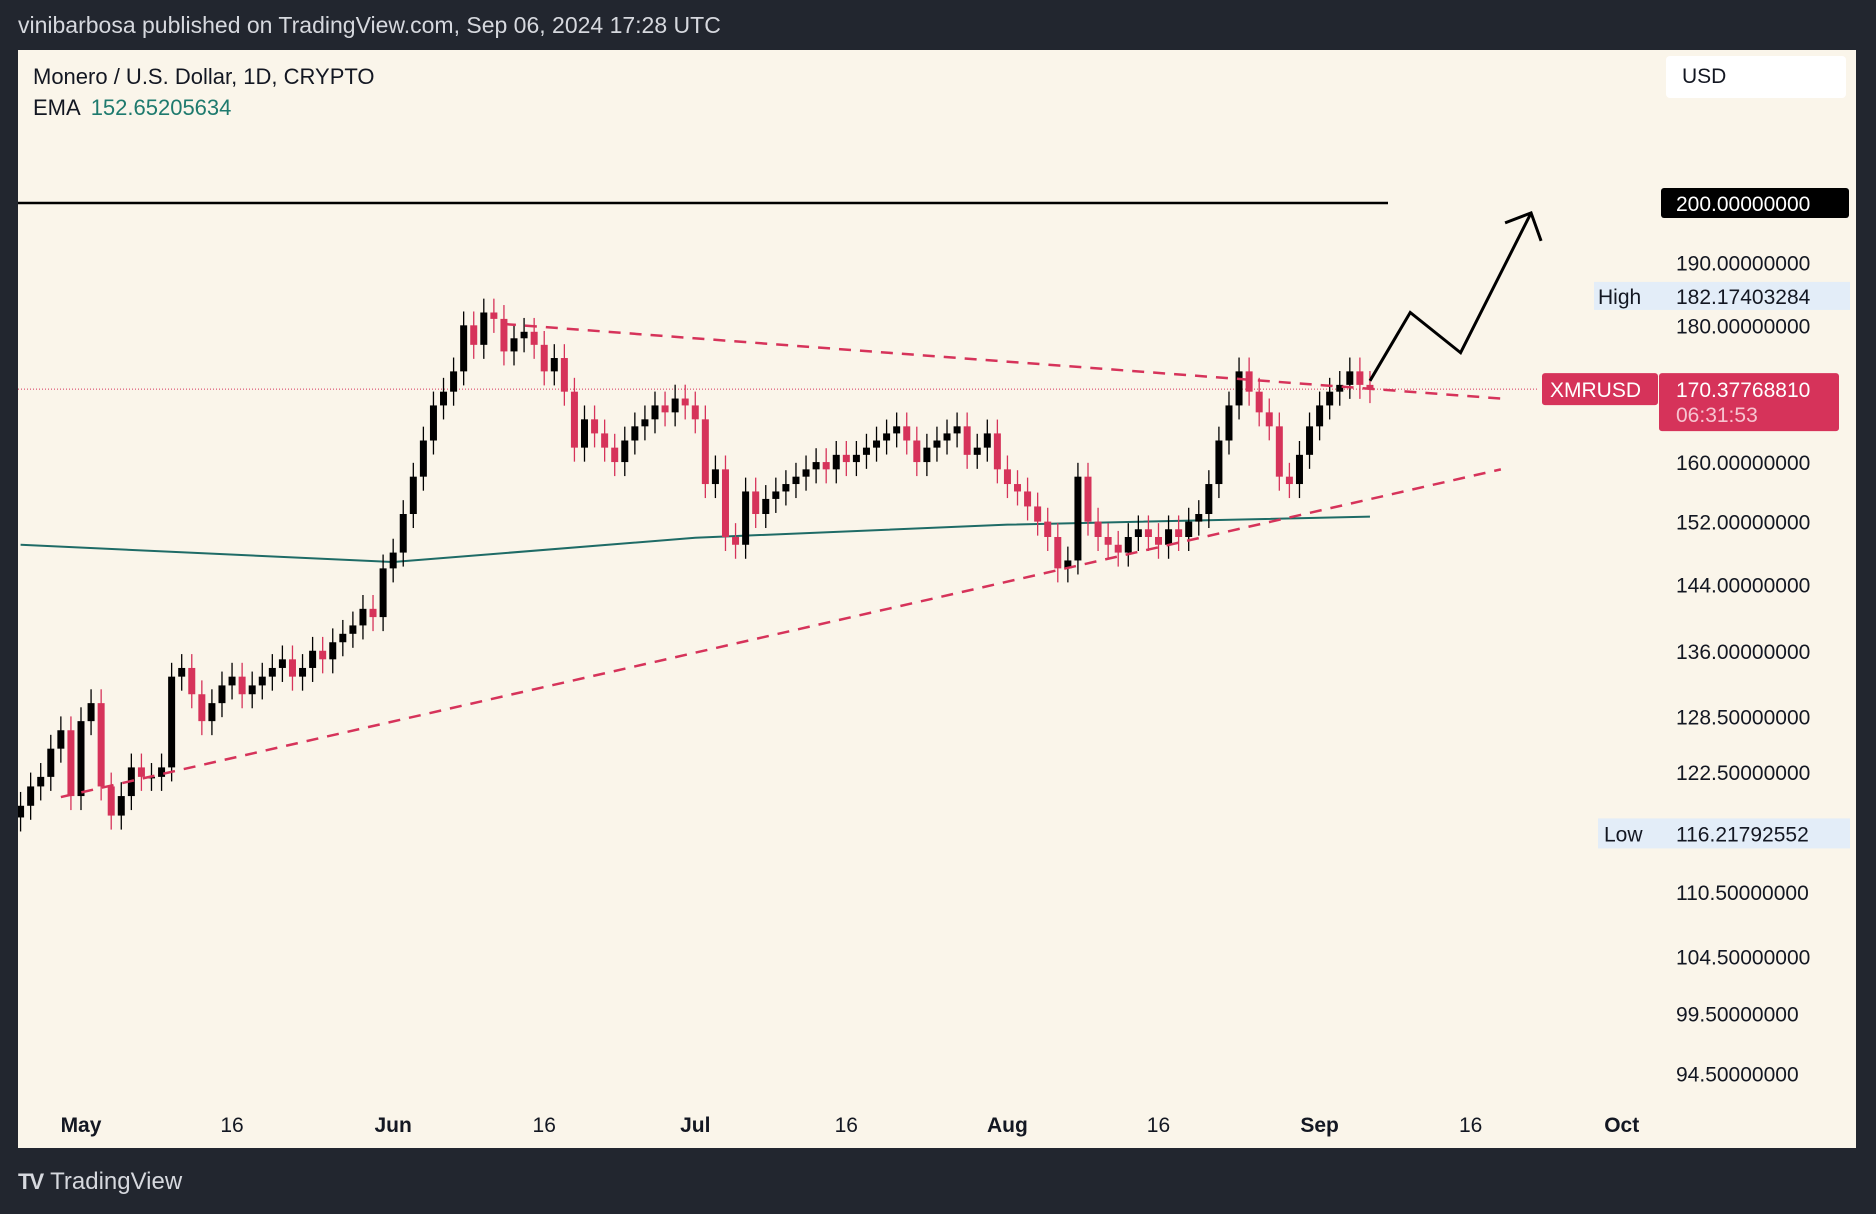 Image resolution: width=1876 pixels, height=1214 pixels. Describe the element at coordinates (1743, 652) in the screenshot. I see `y-tick-label: 136.00000000` at that location.